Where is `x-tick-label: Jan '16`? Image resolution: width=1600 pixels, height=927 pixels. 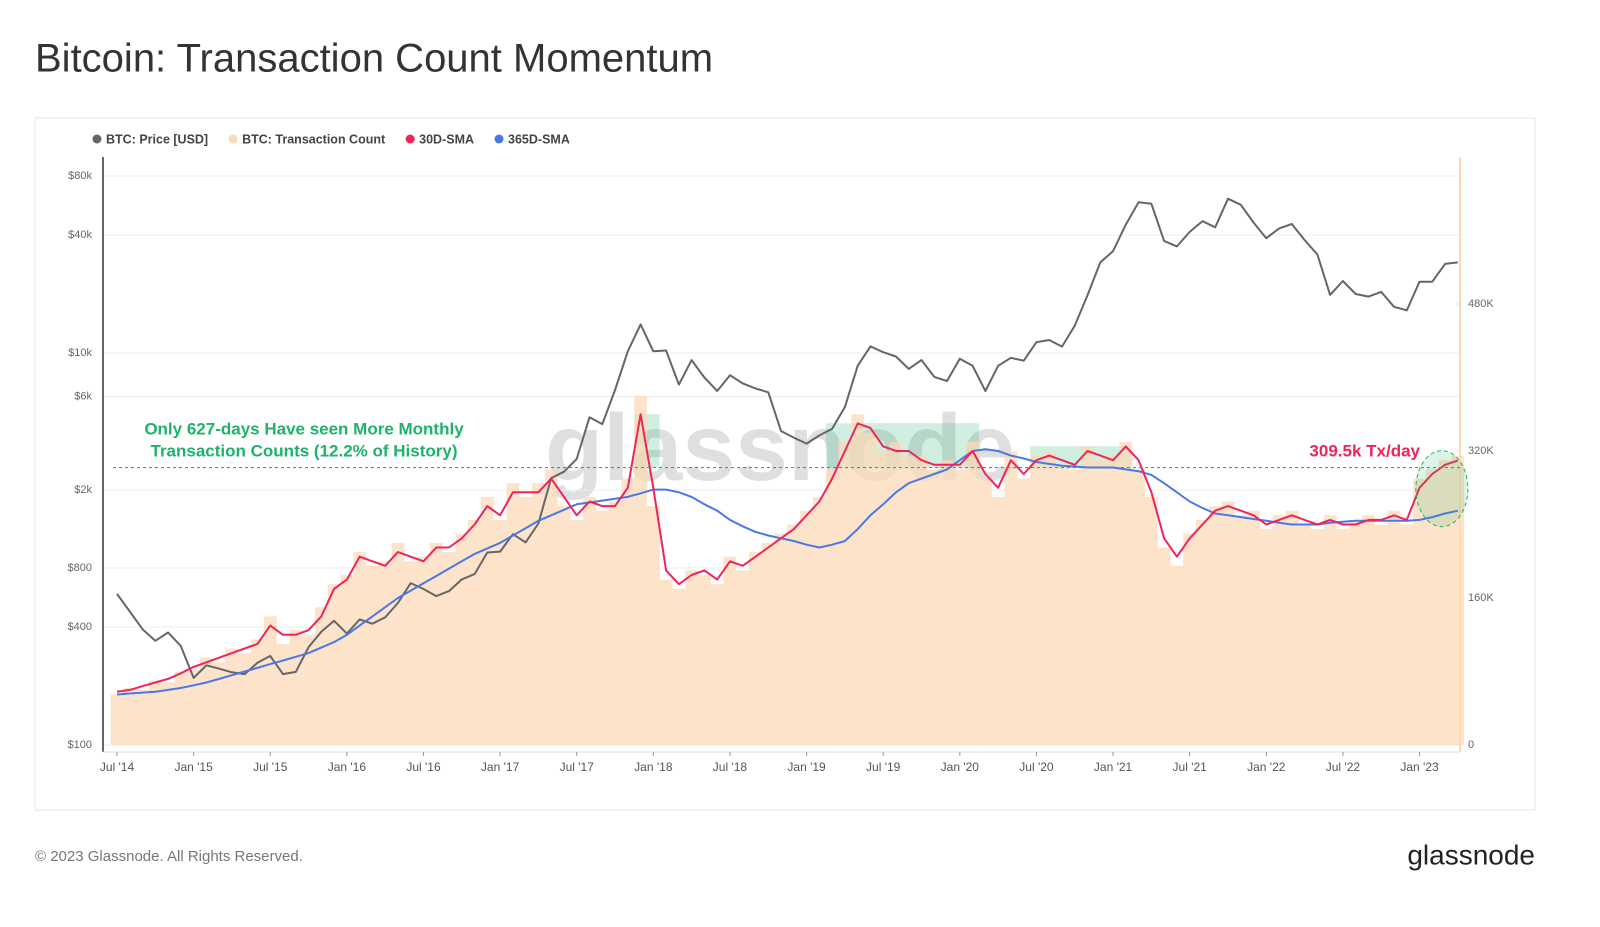 x-tick-label: Jan '16 is located at coordinates (347, 767).